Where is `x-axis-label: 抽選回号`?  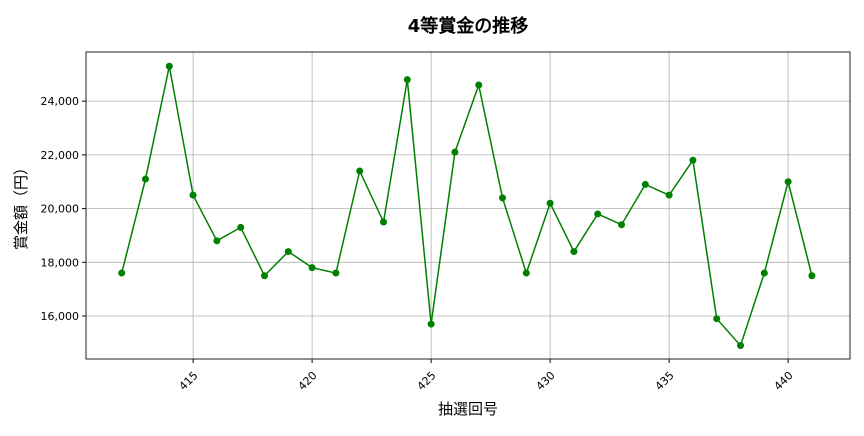
x-axis-label: 抽選回号 is located at coordinates (468, 409).